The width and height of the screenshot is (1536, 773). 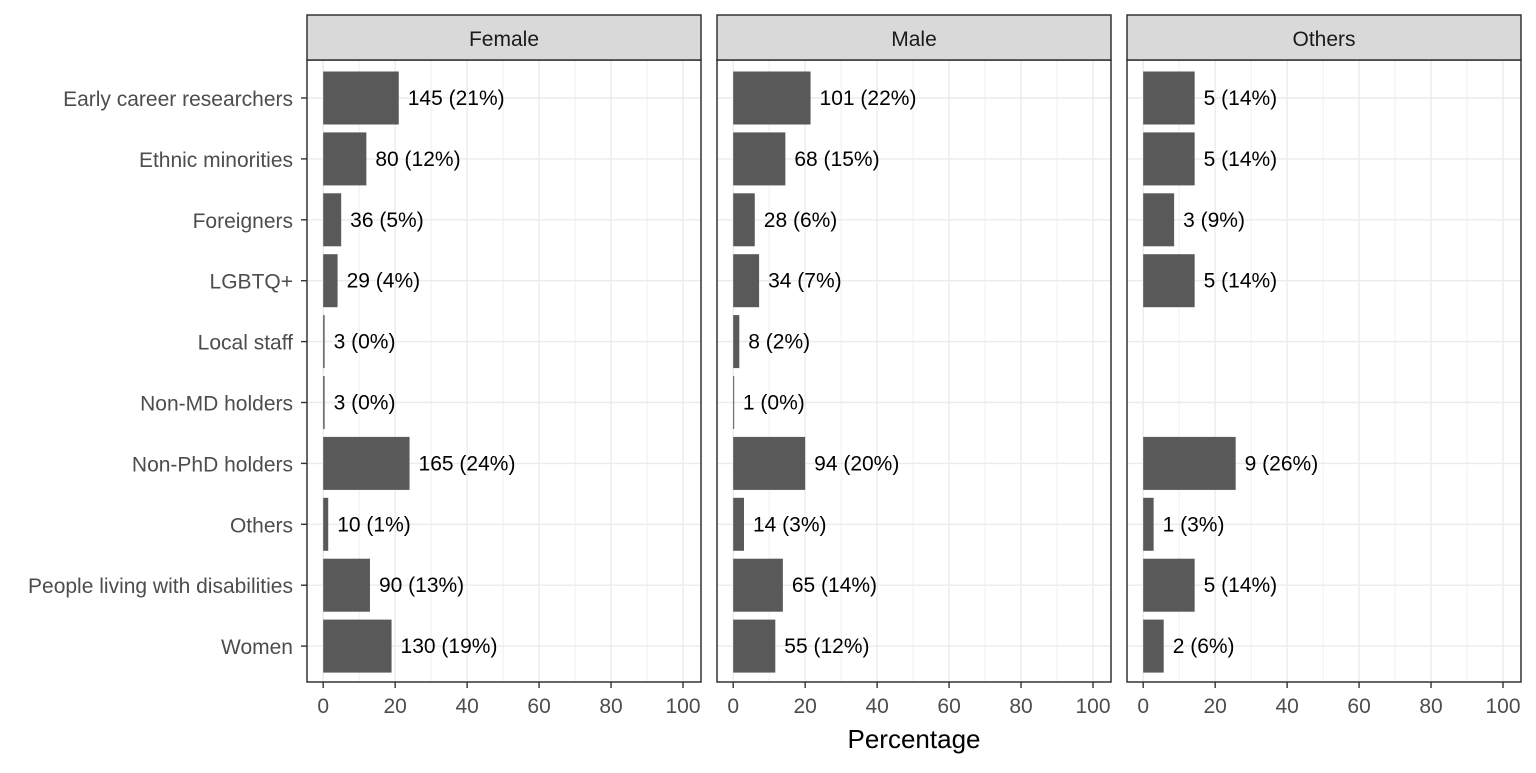 What do you see at coordinates (610, 706) in the screenshot?
I see `x-tick-label-female-80: 80` at bounding box center [610, 706].